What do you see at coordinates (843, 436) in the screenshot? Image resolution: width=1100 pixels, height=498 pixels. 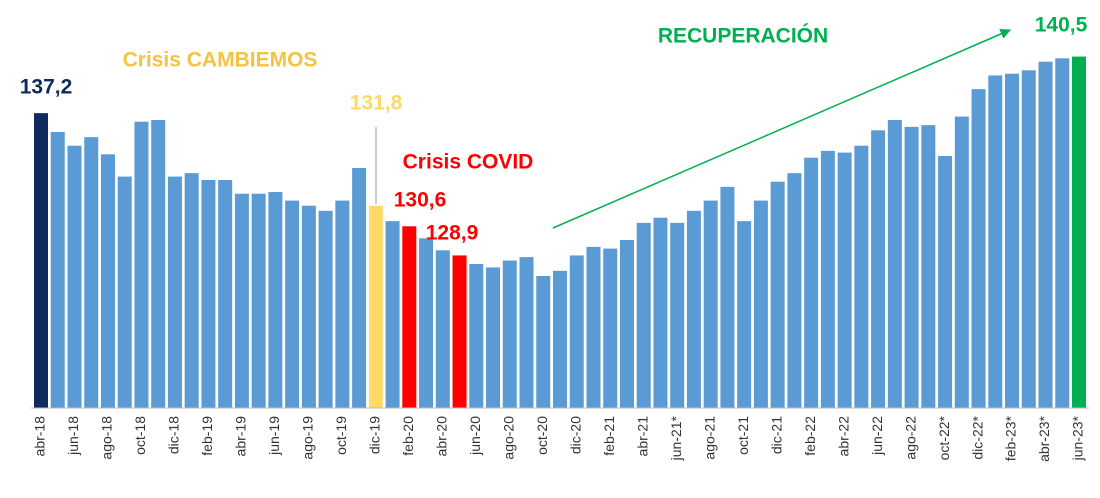 I see `x-tick-label: abr-22` at bounding box center [843, 436].